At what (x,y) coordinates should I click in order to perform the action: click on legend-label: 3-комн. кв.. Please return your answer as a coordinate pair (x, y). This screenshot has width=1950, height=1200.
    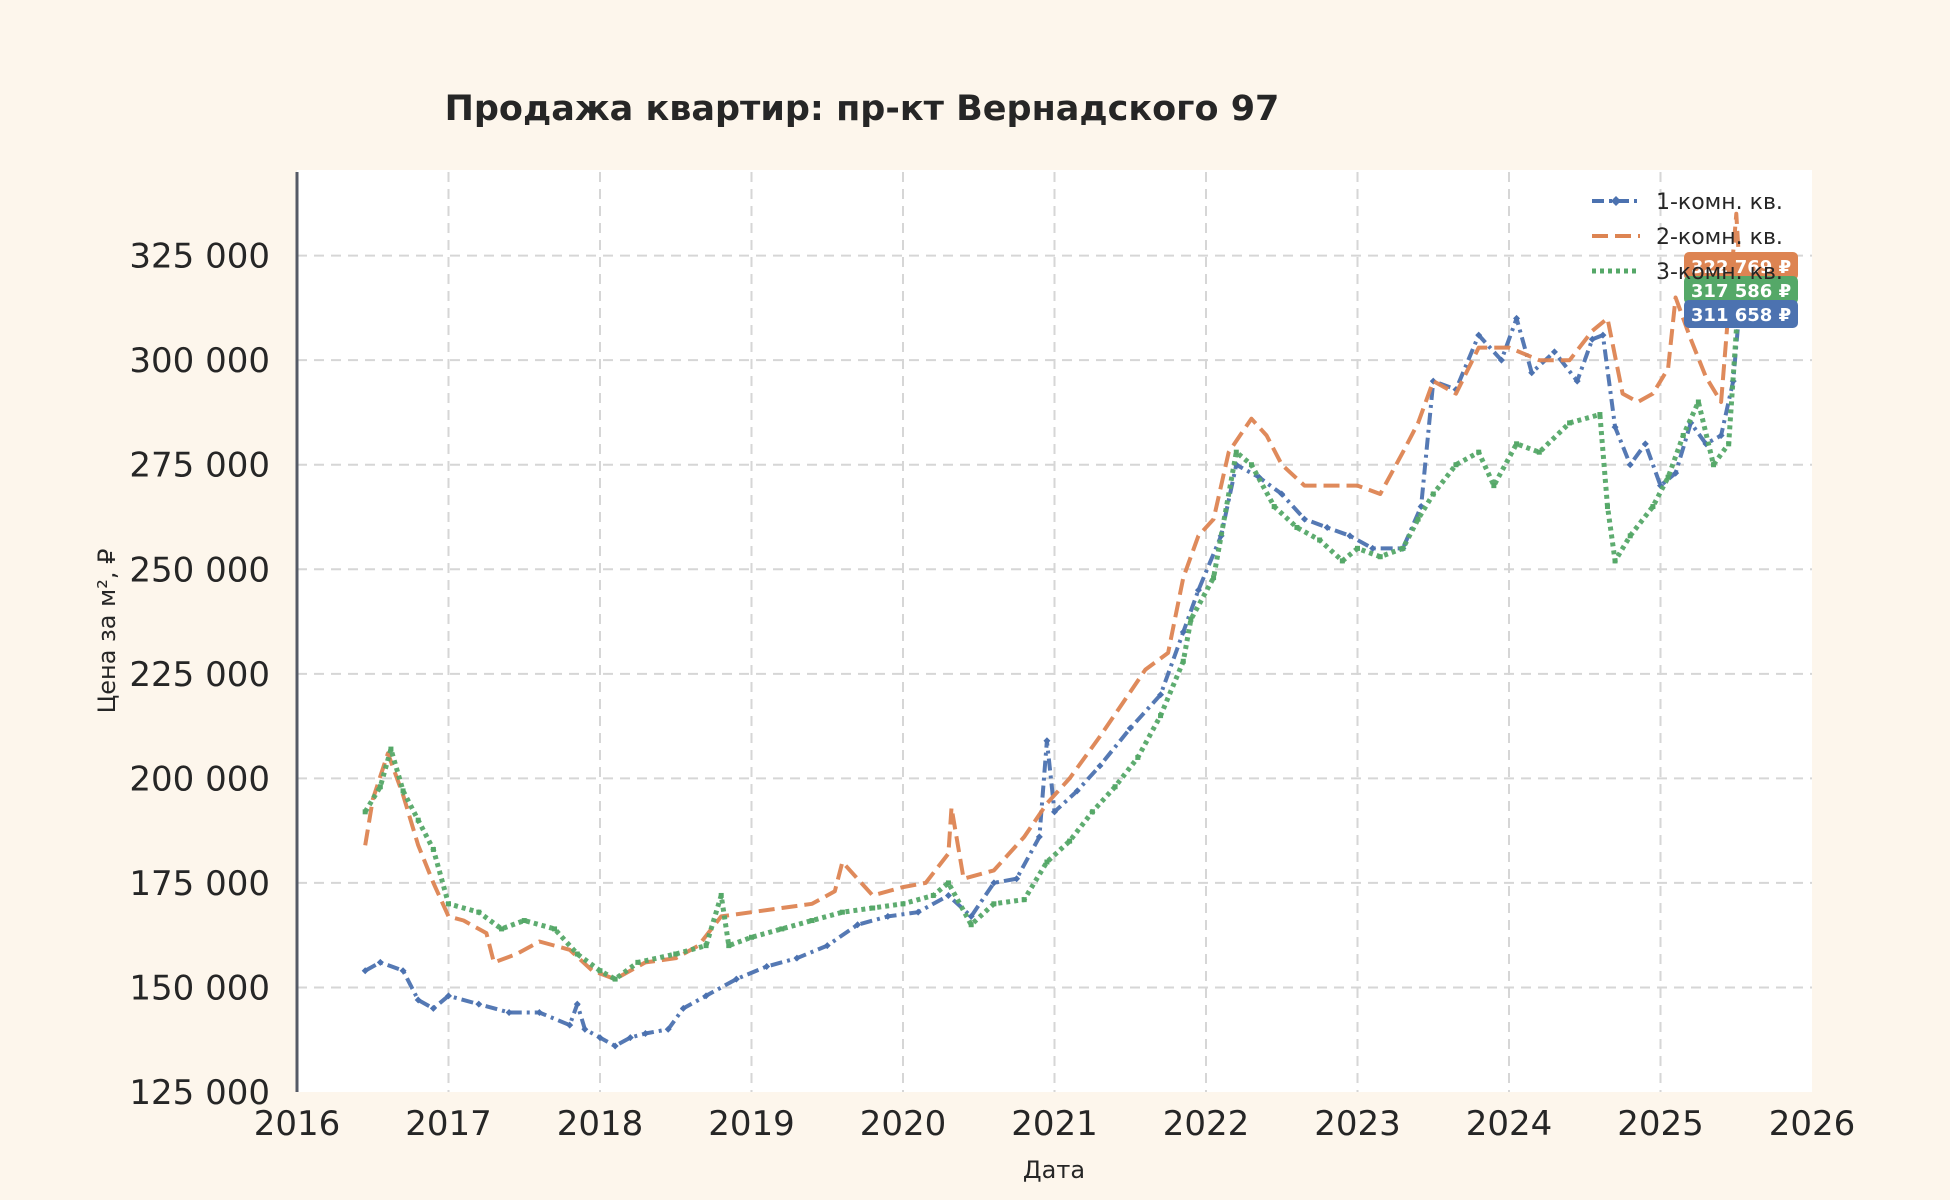
    Looking at the image, I should click on (1719, 272).